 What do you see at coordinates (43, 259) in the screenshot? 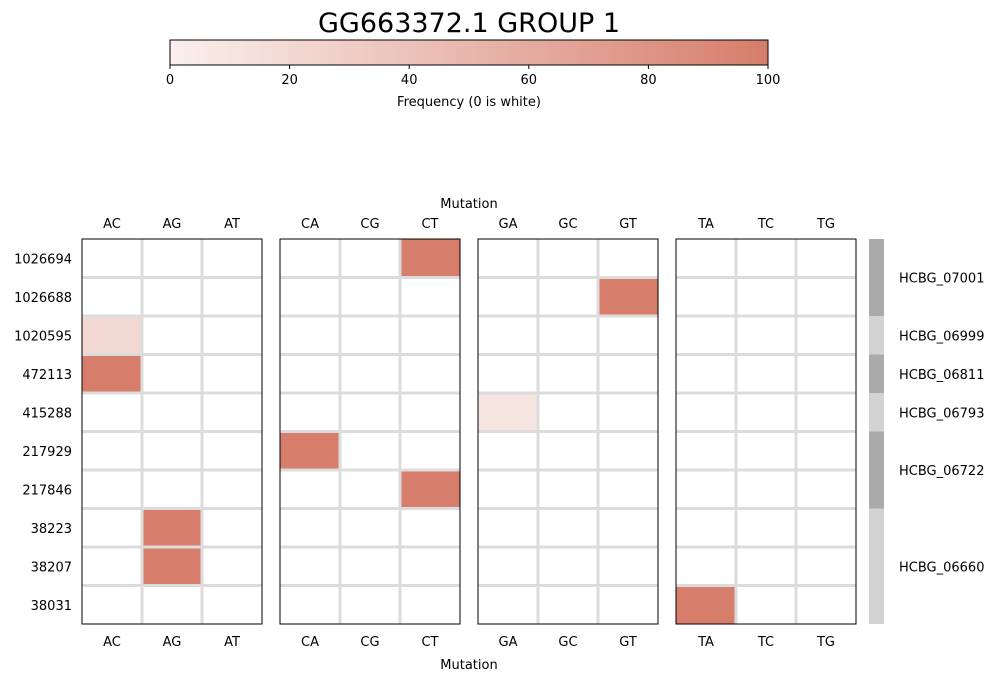
I see `row-label: 1026694` at bounding box center [43, 259].